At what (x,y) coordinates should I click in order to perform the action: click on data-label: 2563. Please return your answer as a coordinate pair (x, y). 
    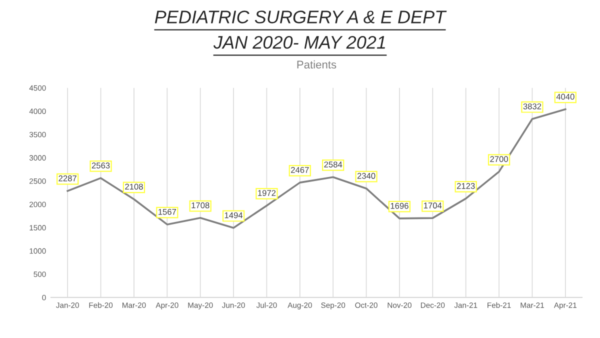
    Looking at the image, I should click on (101, 165).